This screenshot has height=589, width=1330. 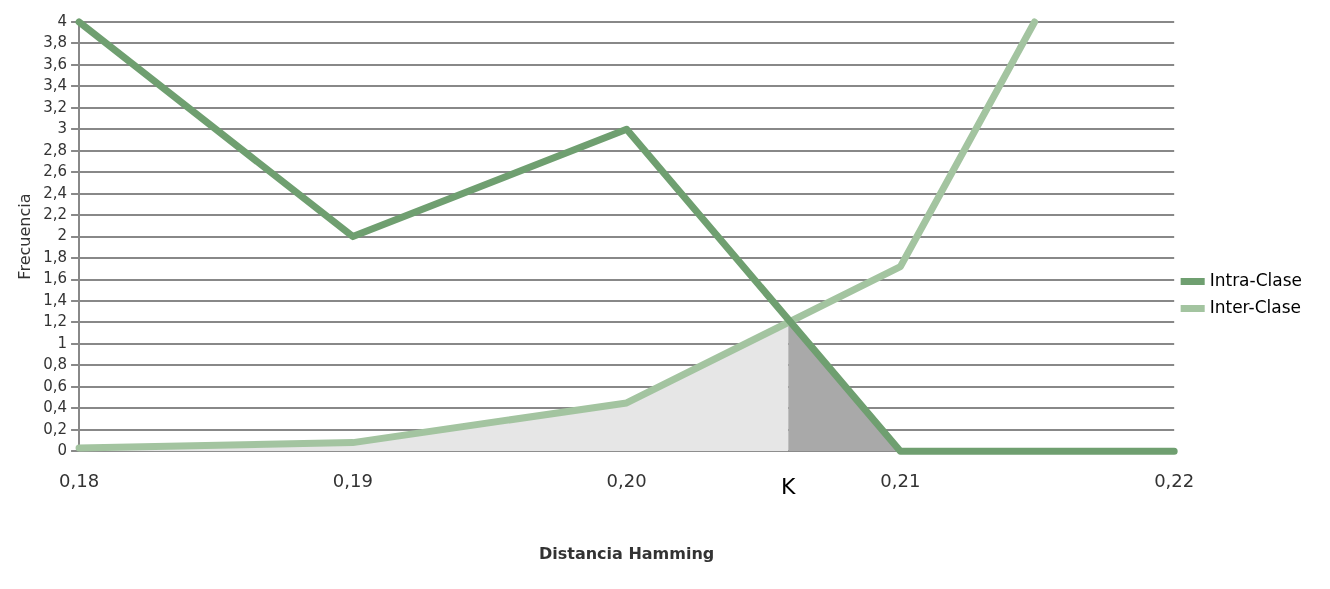 What do you see at coordinates (62, 450) in the screenshot?
I see `y-tick-label: 0` at bounding box center [62, 450].